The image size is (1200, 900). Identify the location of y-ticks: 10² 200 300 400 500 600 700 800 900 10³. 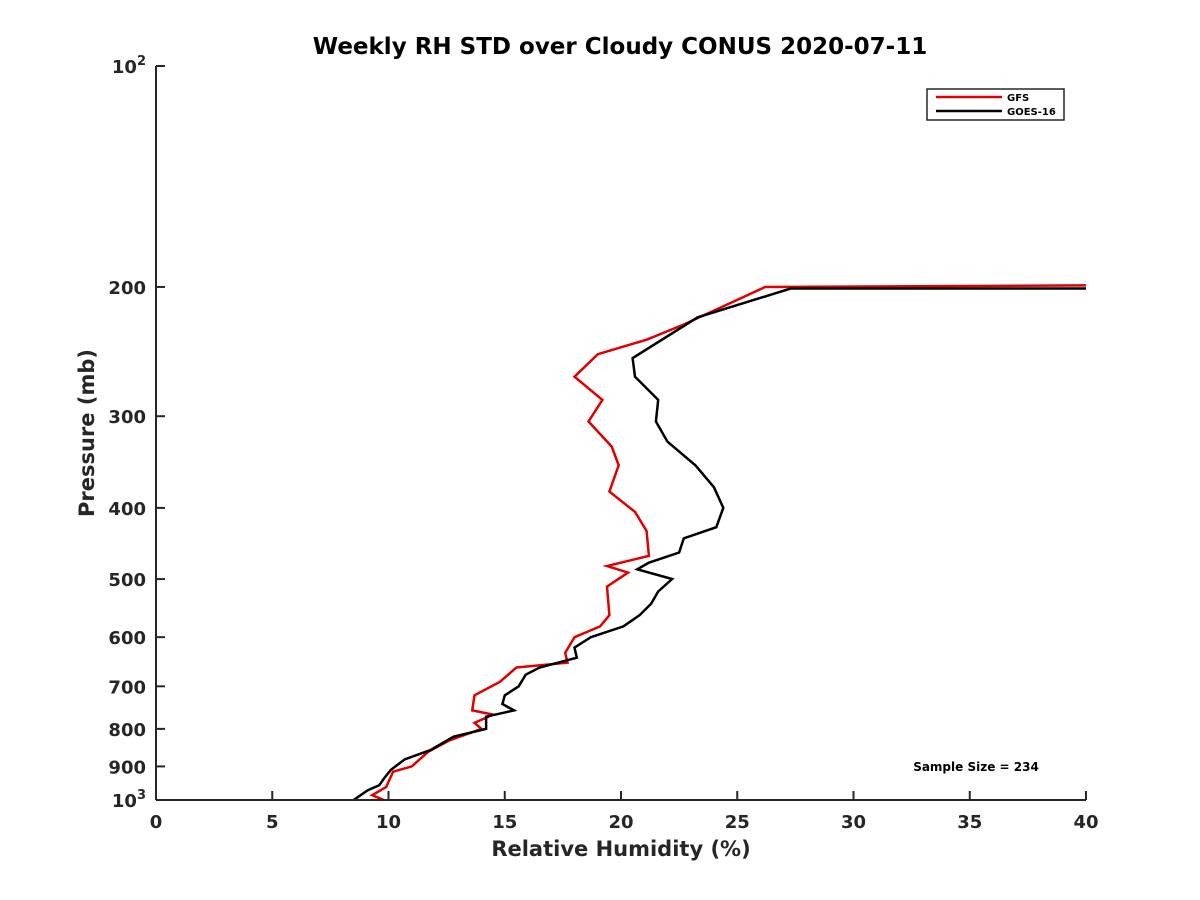
(136, 433).